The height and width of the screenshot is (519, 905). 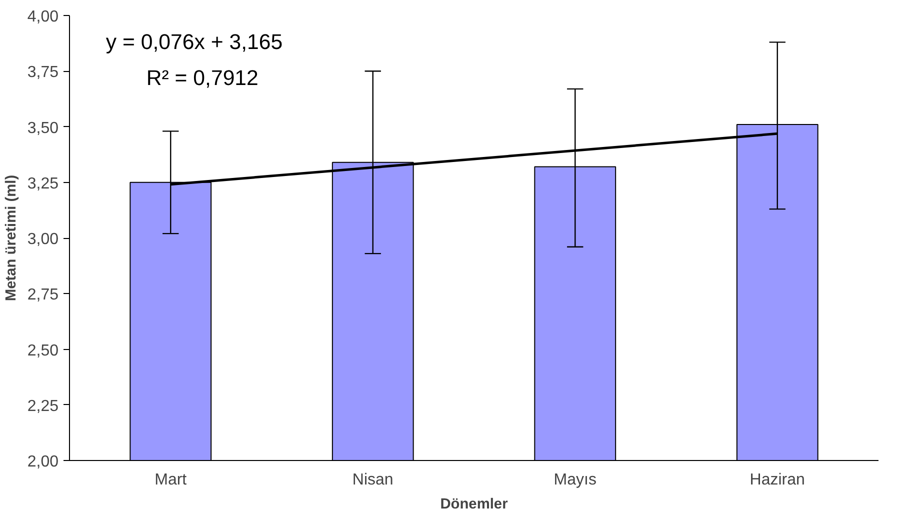 I want to click on y-tick-label: 3,00, so click(x=43, y=239).